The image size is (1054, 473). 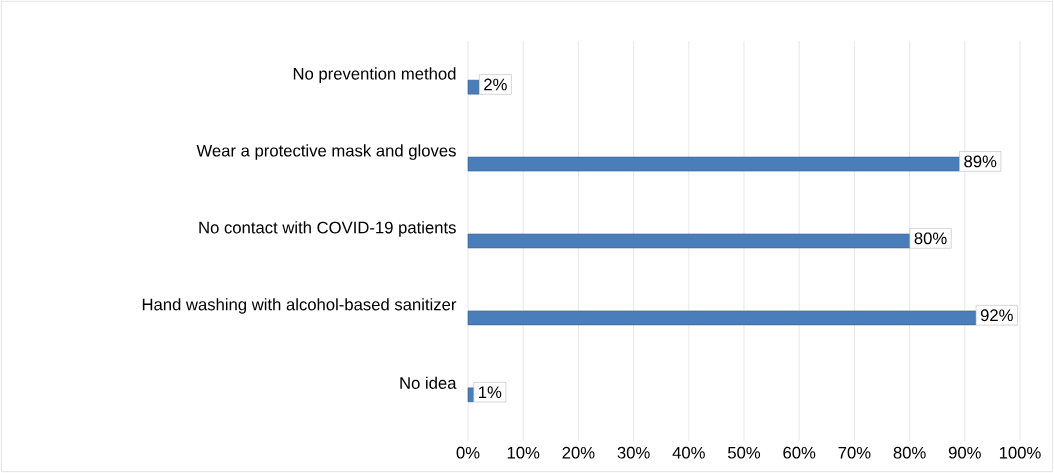 What do you see at coordinates (468, 452) in the screenshot?
I see `x-tick-label: 0%` at bounding box center [468, 452].